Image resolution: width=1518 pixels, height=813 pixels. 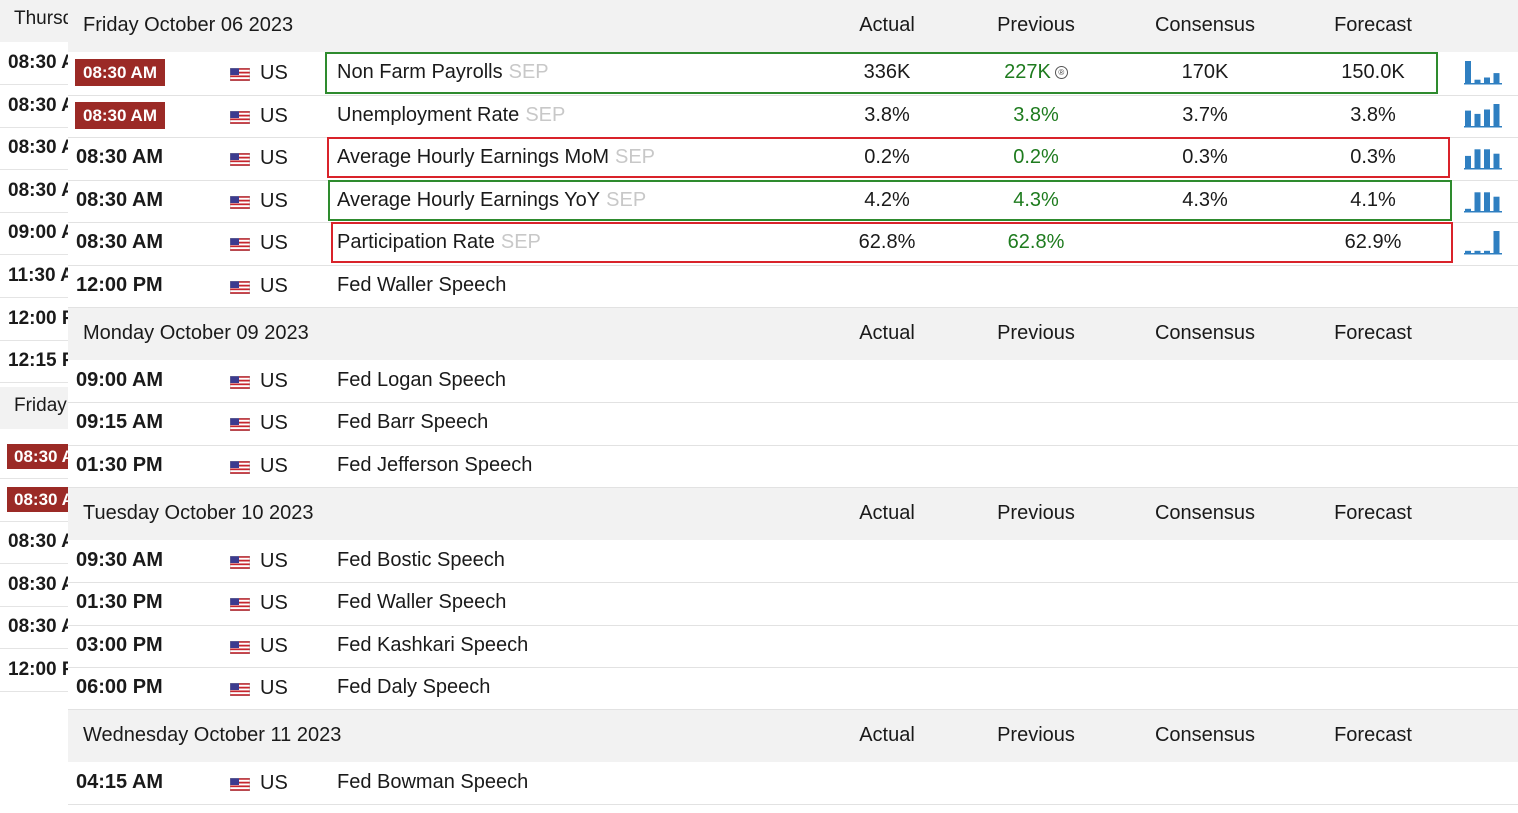 What do you see at coordinates (793, 286) in the screenshot?
I see `event-row: 12:00 PM US Fed Waller Speech` at bounding box center [793, 286].